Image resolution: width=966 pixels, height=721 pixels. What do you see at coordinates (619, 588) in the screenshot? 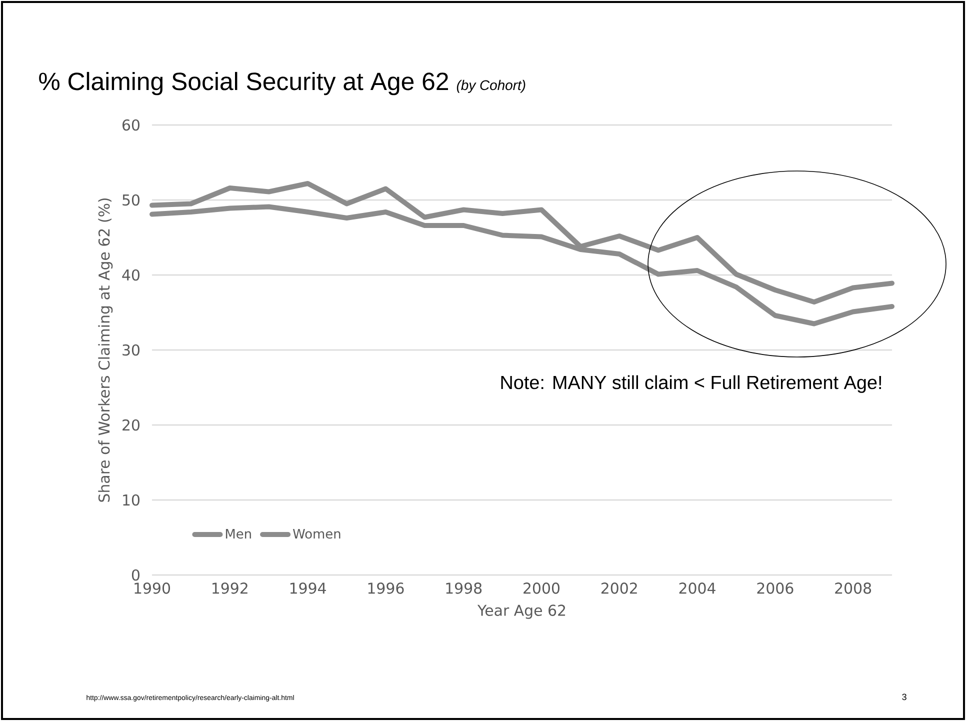
I see `x-tick-label: 2002` at bounding box center [619, 588].